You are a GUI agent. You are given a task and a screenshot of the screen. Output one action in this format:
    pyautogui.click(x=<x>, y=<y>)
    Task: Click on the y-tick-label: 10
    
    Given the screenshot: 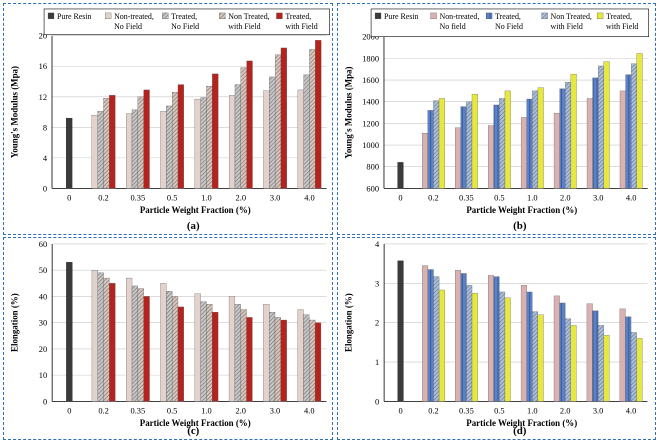 What is the action you would take?
    pyautogui.click(x=43, y=375)
    